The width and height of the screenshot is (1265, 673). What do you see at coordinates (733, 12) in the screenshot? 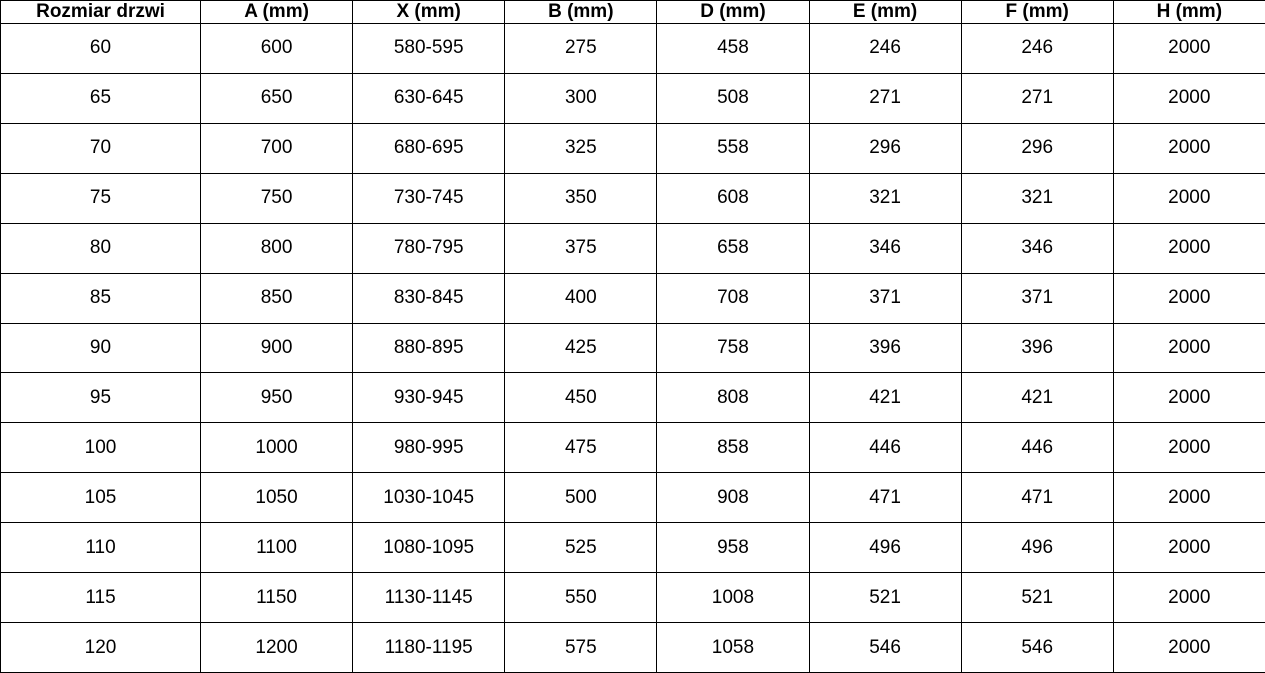
I see `column-header-d-mm: D (mm)` at bounding box center [733, 12].